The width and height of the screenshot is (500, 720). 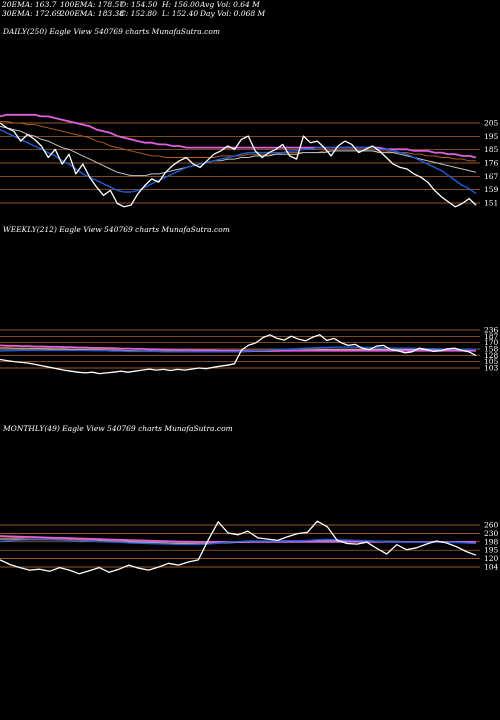 What do you see at coordinates (238, 354) in the screenshot?
I see `weekly-price-line` at bounding box center [238, 354].